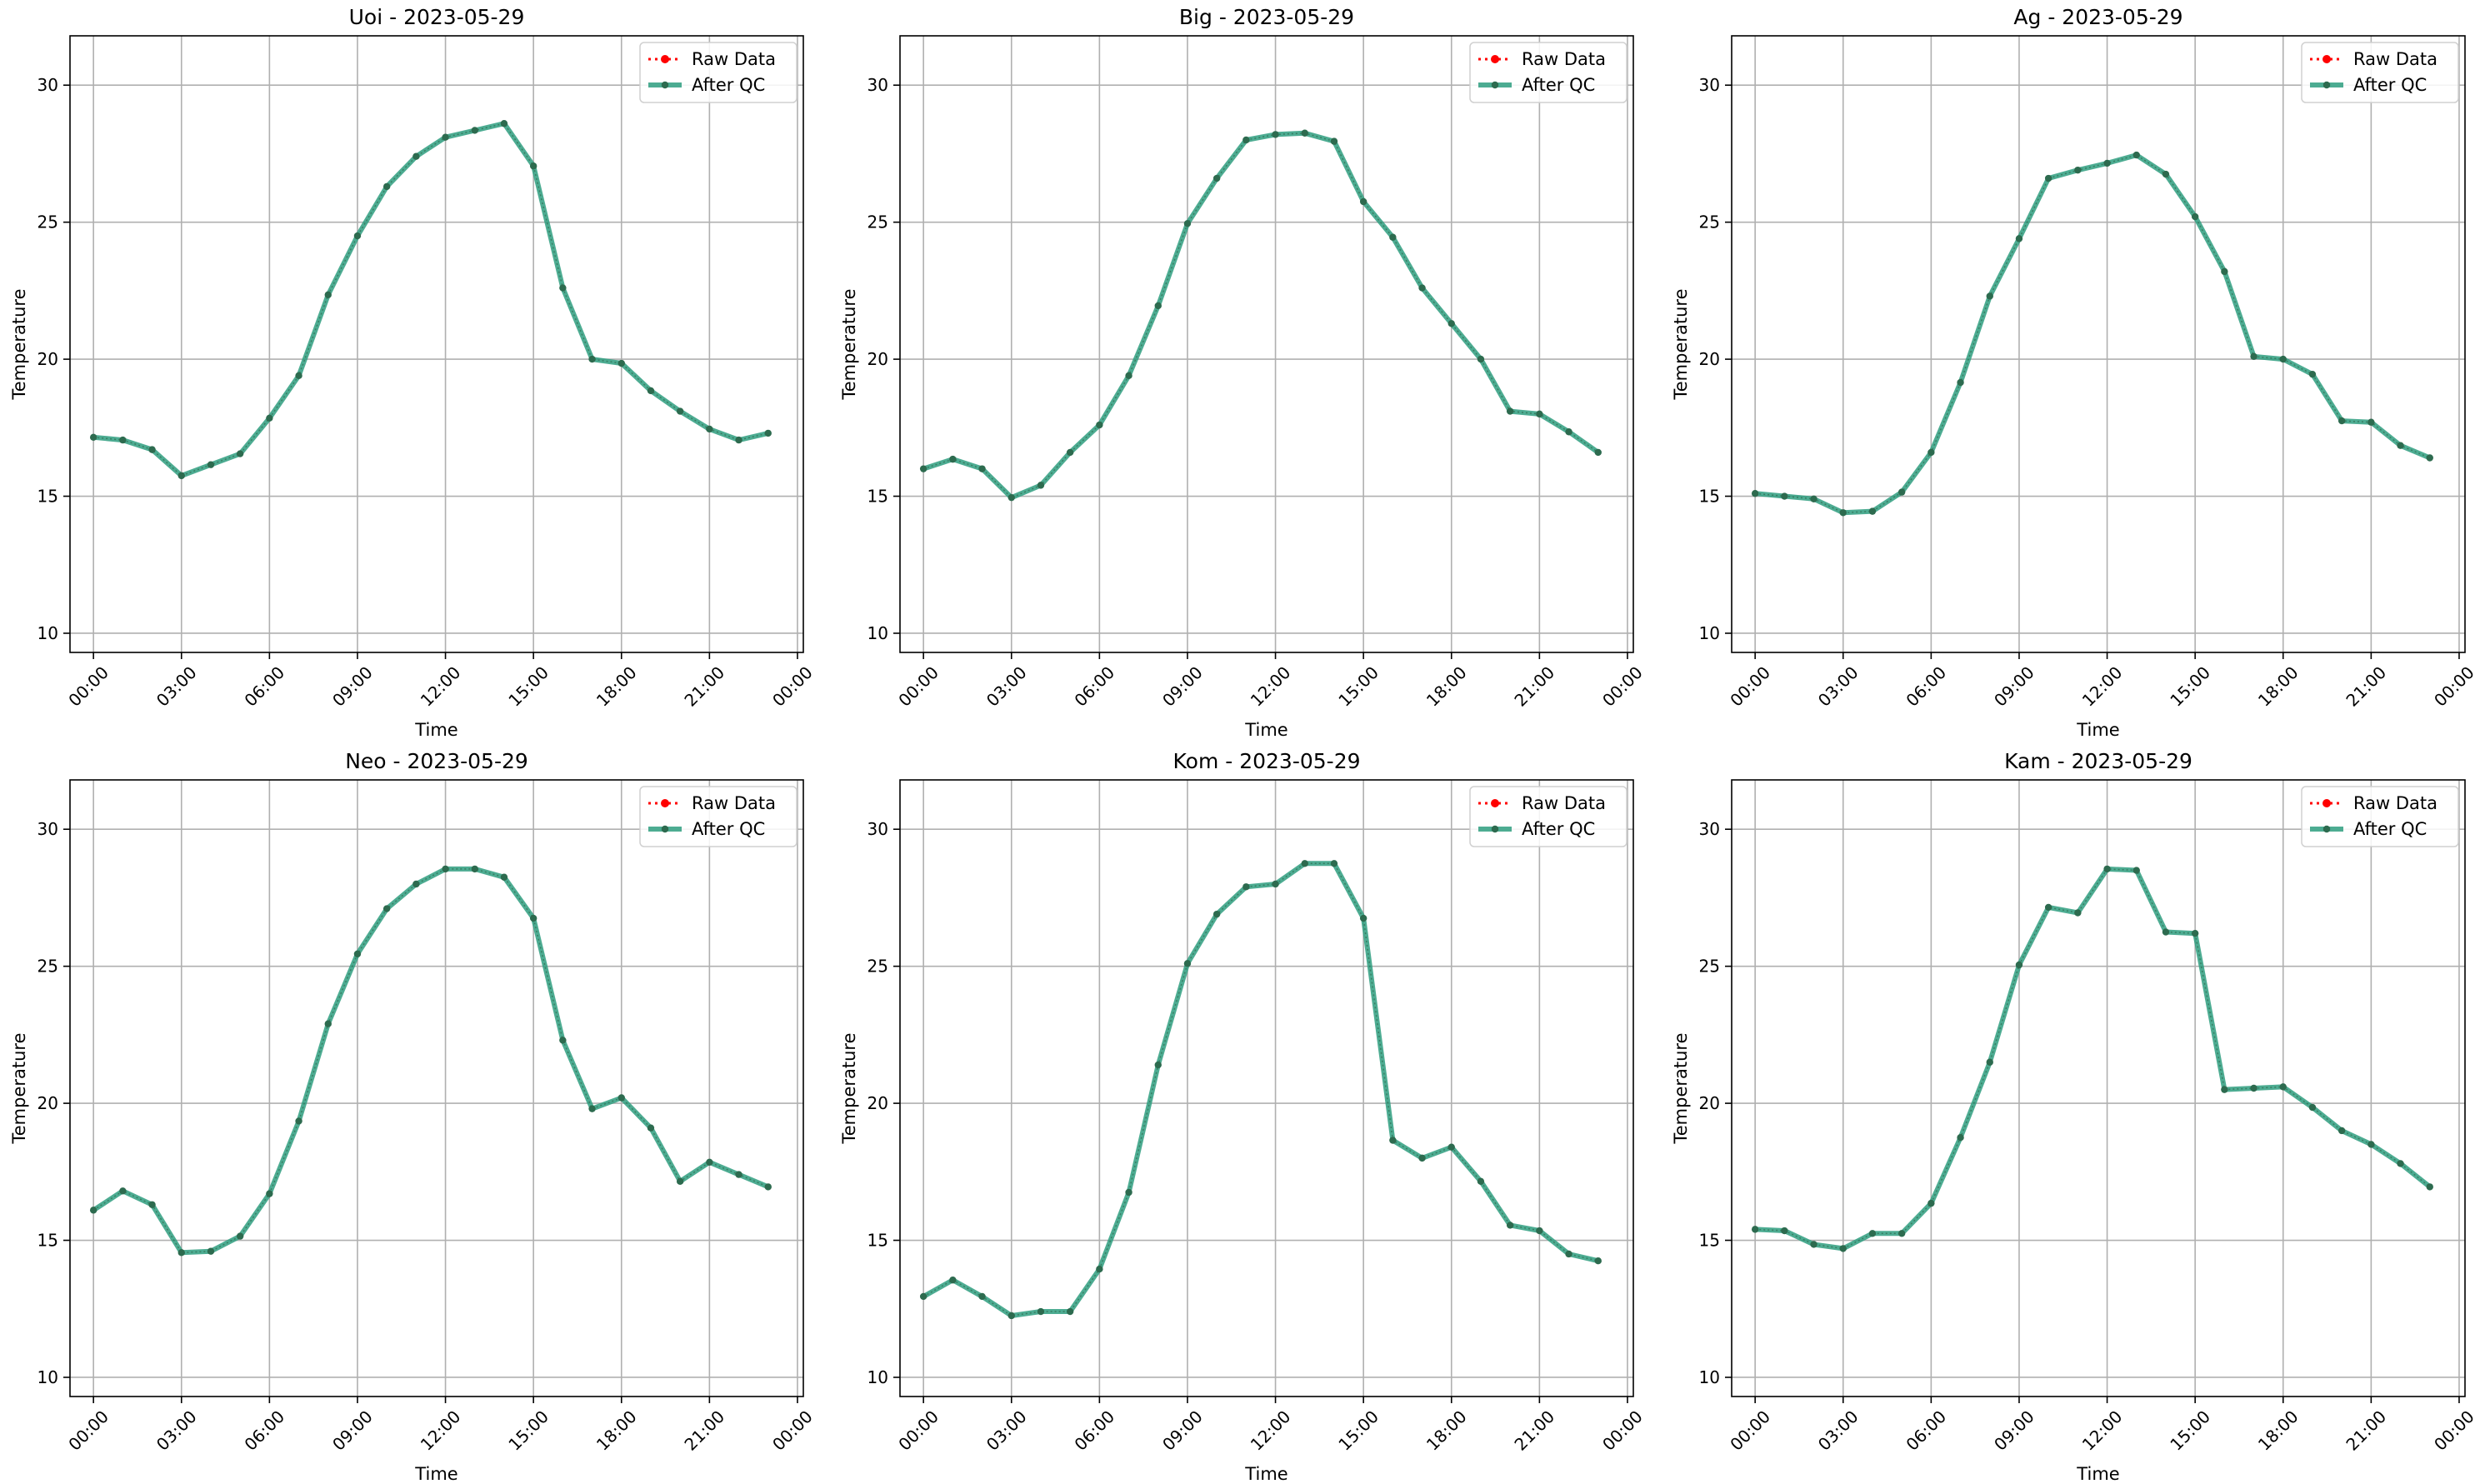 The width and height of the screenshot is (2485, 1484). What do you see at coordinates (2366, 687) in the screenshot?
I see `x-tick-label: 21:00` at bounding box center [2366, 687].